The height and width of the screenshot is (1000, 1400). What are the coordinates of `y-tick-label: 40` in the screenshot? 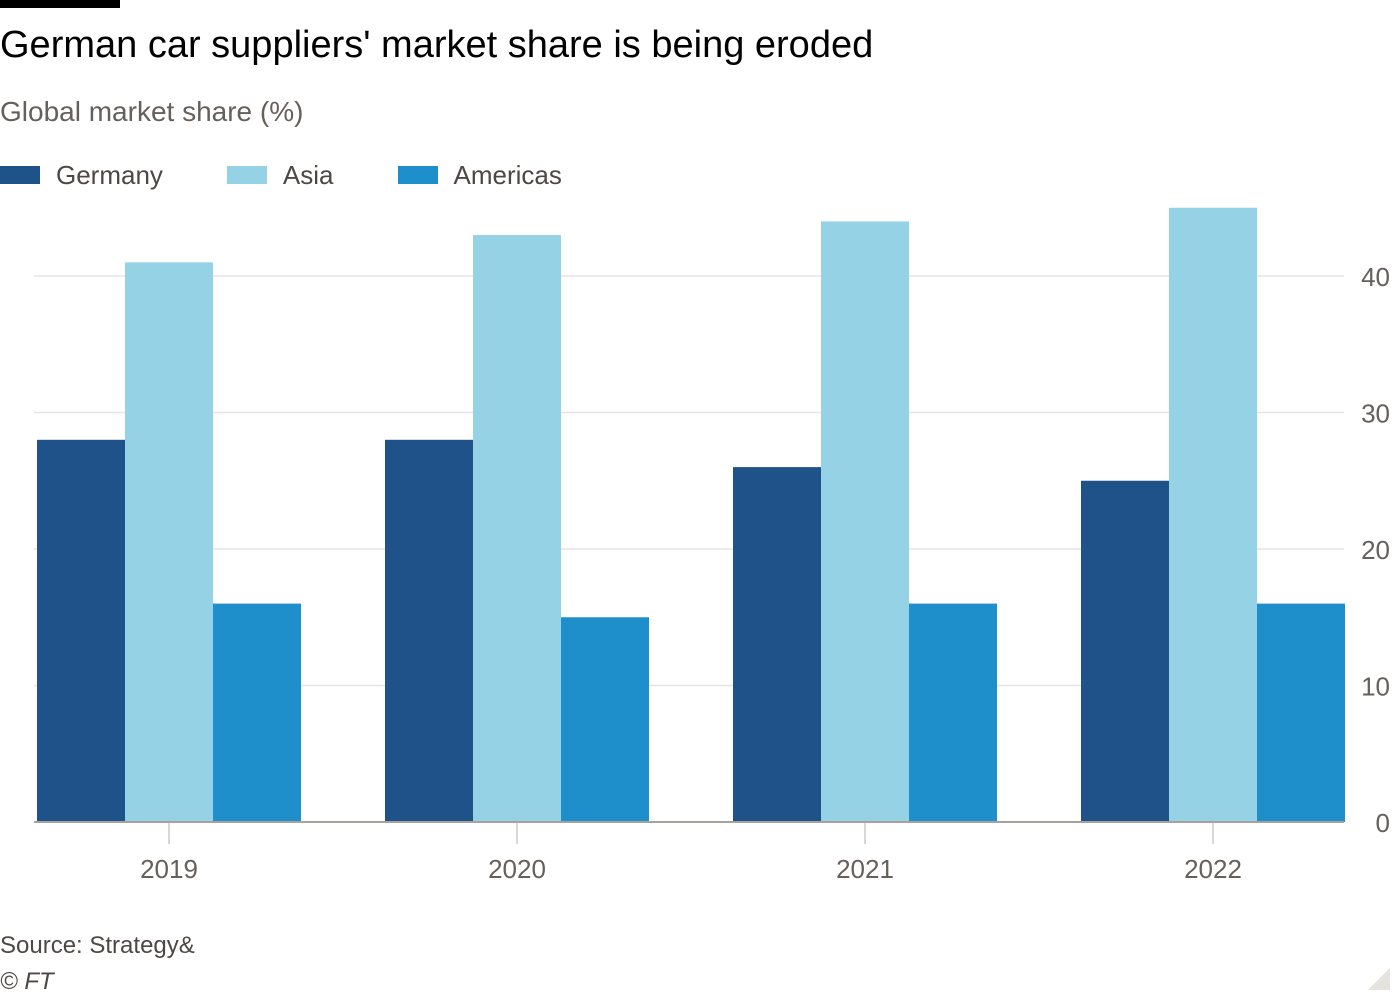 It's located at (1375, 277).